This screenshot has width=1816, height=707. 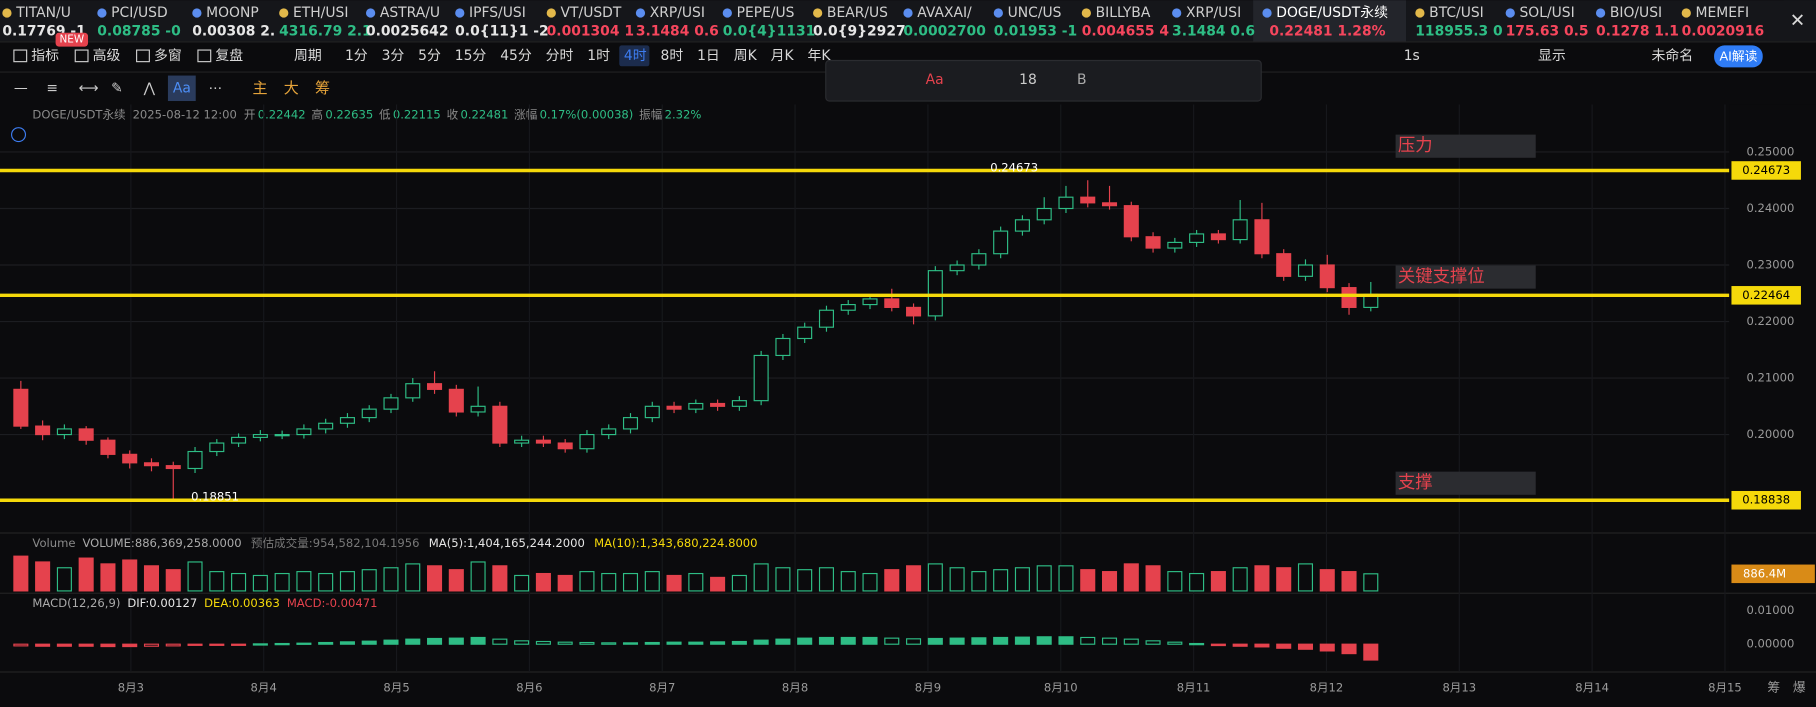 I want to click on period: 1时, so click(x=598, y=56).